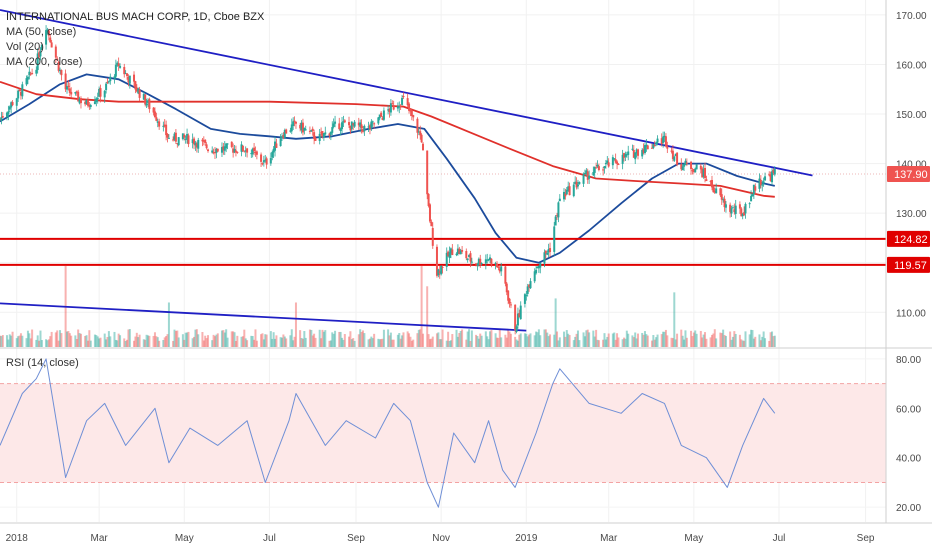 The image size is (932, 550). I want to click on legend-ma50: MA (50, close), so click(41, 32).